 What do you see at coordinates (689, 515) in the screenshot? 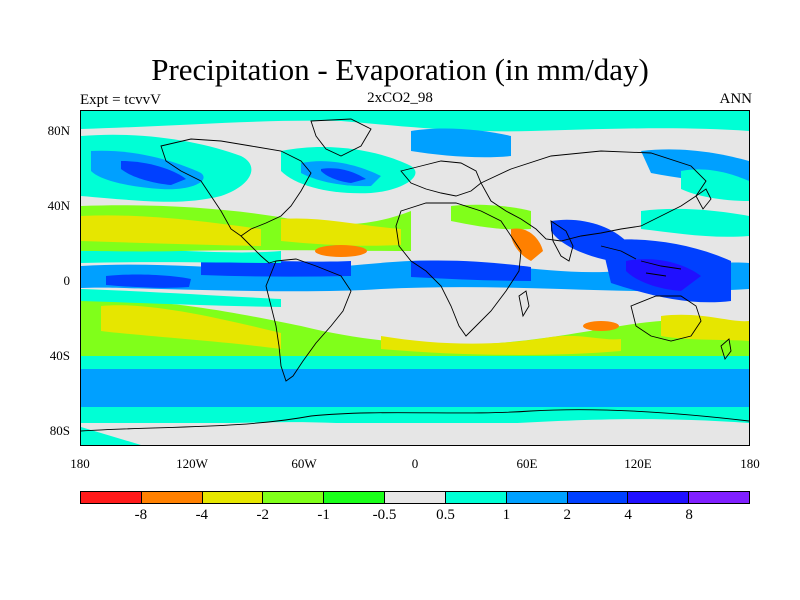
I see `legend-label: 8` at bounding box center [689, 515].